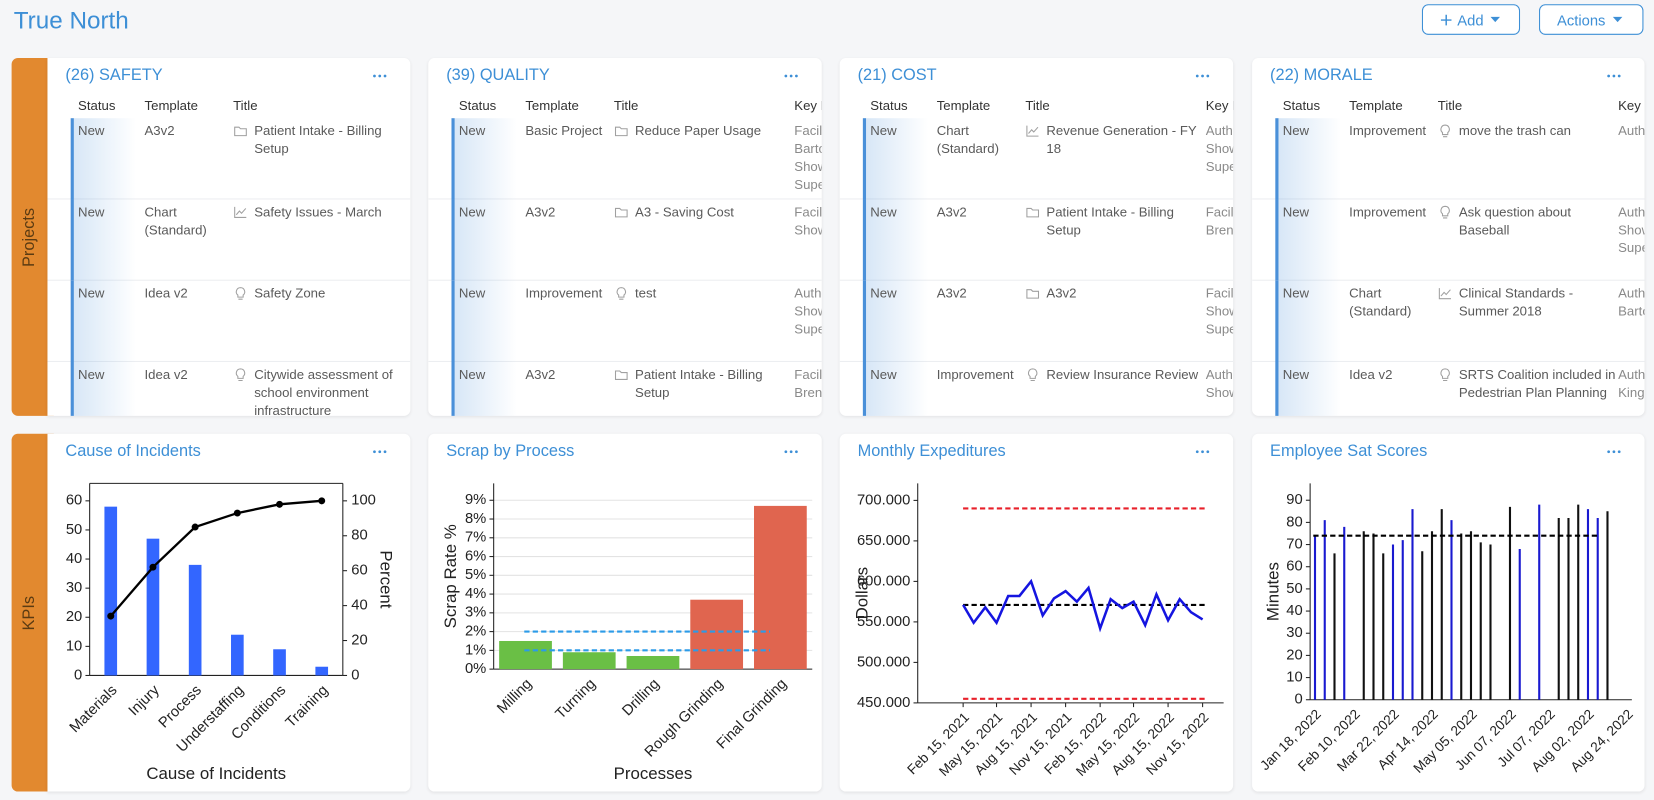  What do you see at coordinates (1036, 321) in the screenshot?
I see `project-row: New A3v2 A3v2 Facili Show Supe` at bounding box center [1036, 321].